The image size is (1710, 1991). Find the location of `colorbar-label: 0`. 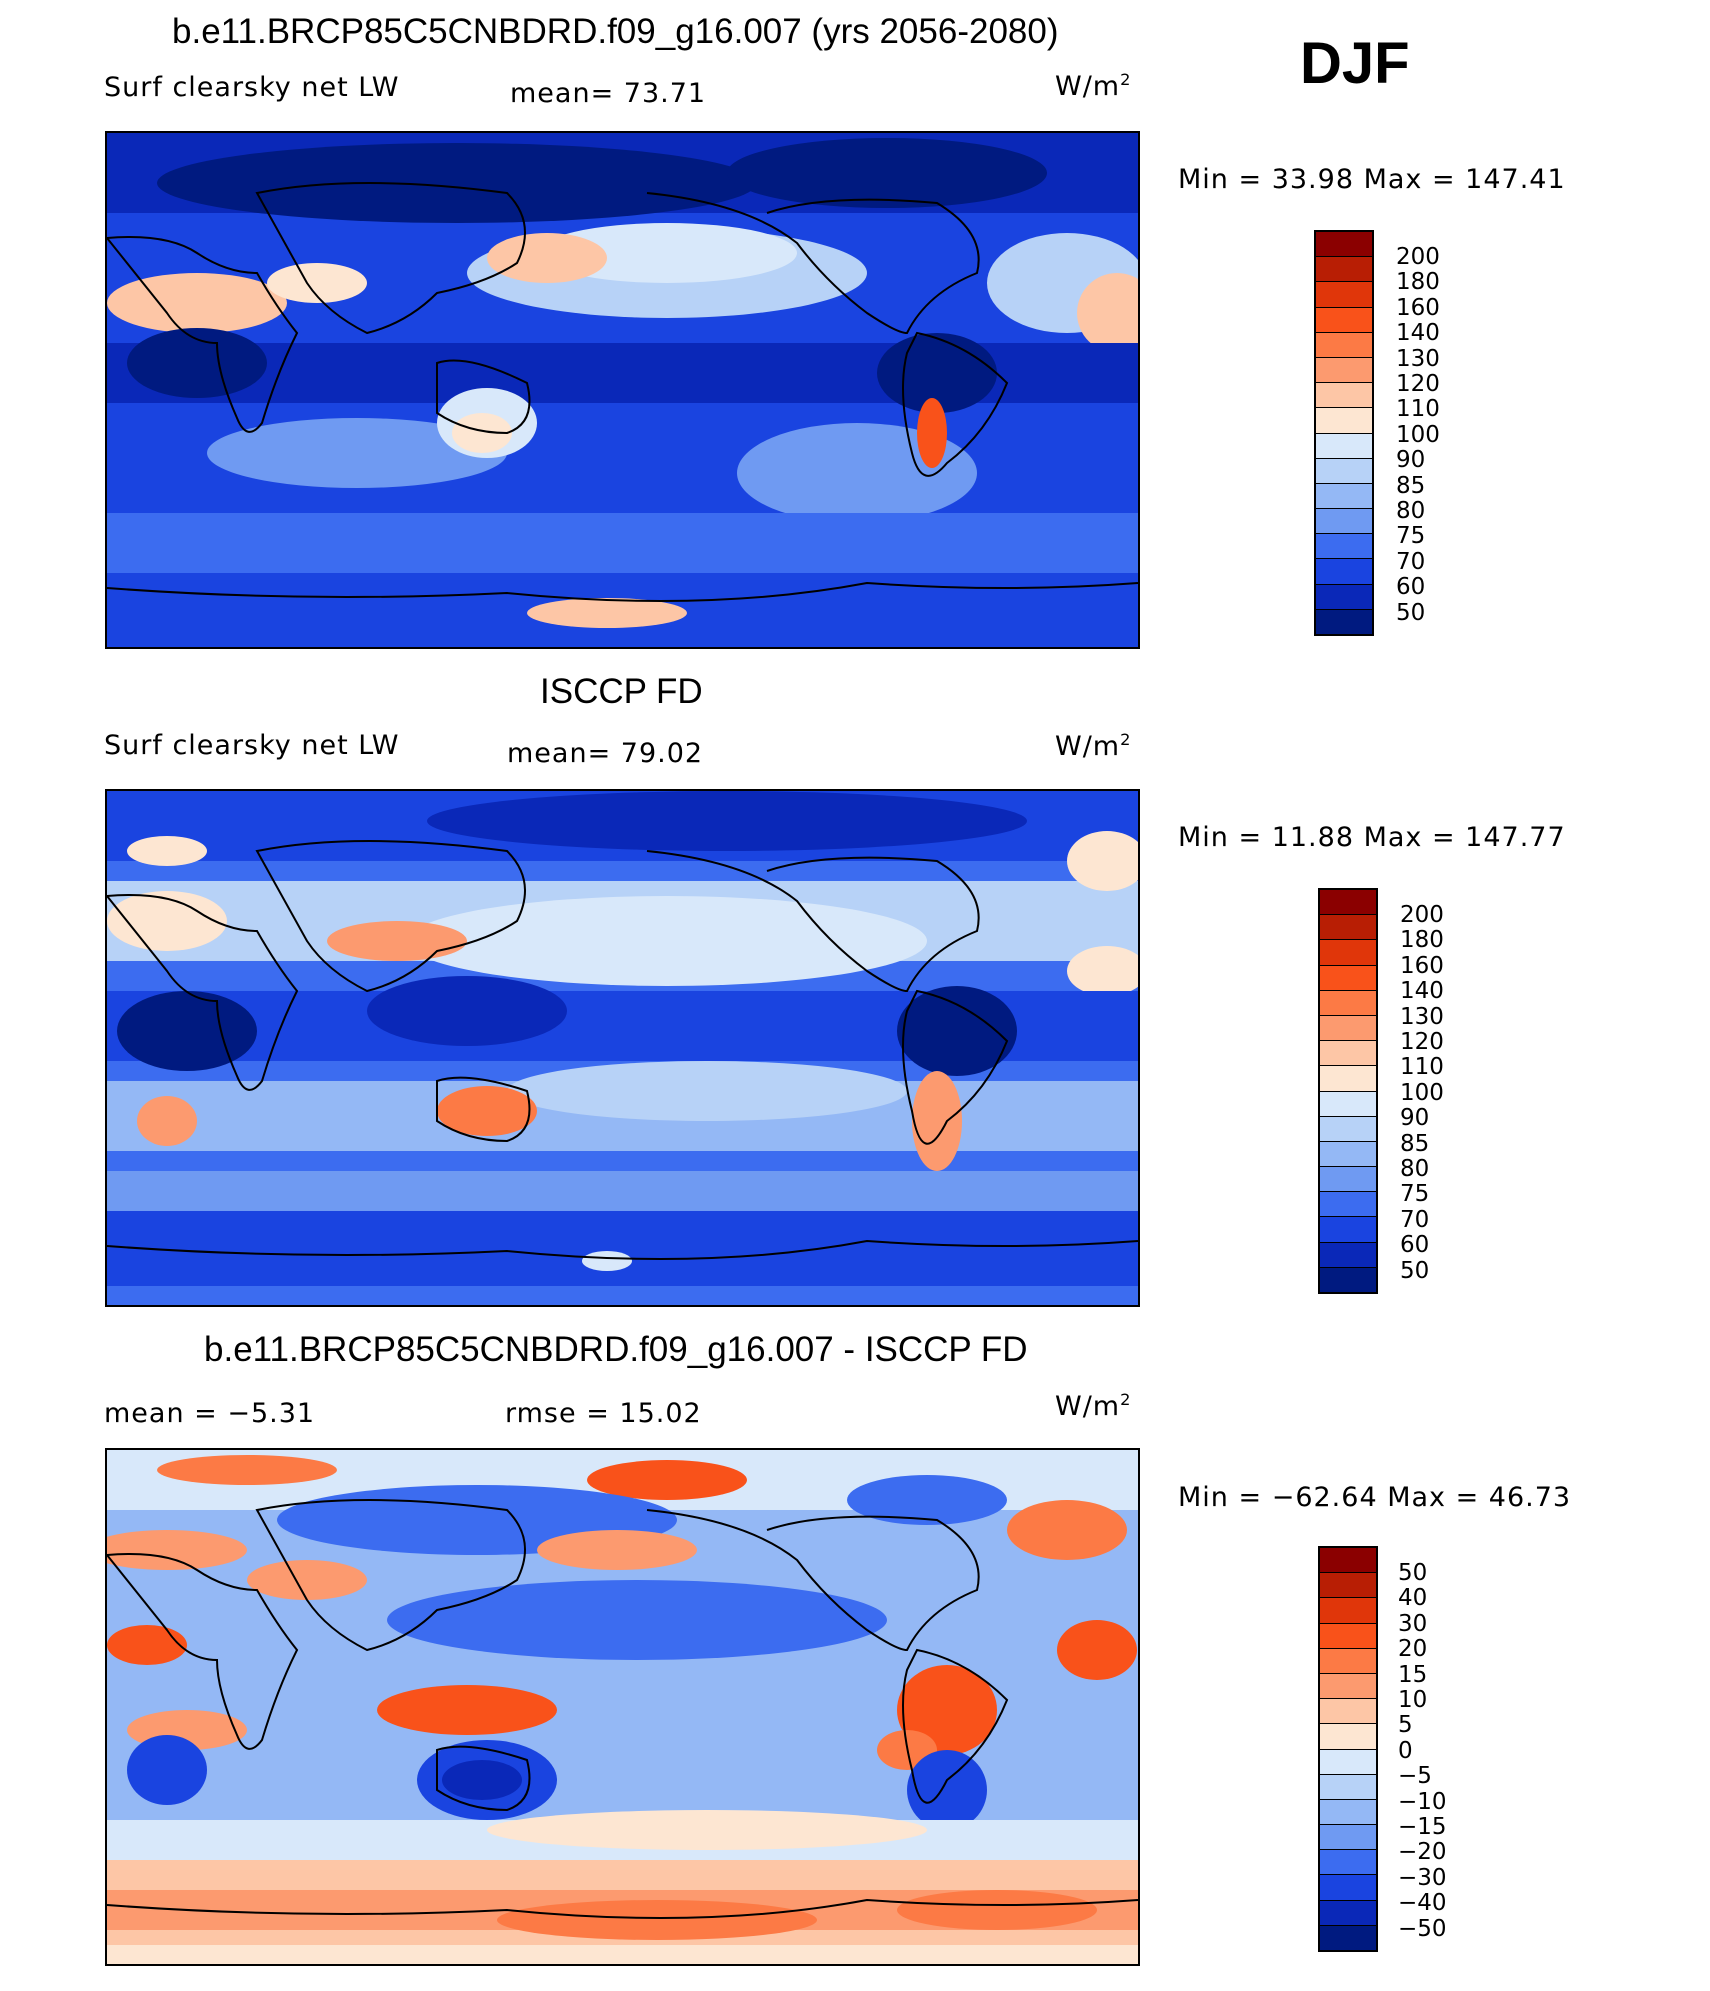

colorbar-label: 0 is located at coordinates (1405, 1750).